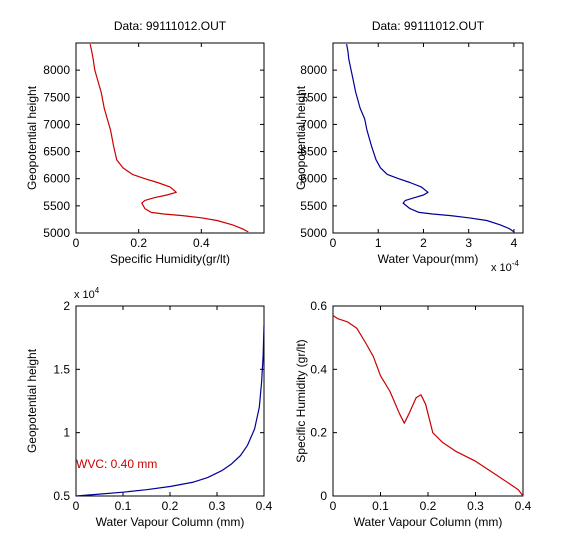  What do you see at coordinates (61, 496) in the screenshot?
I see `y-tick-label: 0.5` at bounding box center [61, 496].